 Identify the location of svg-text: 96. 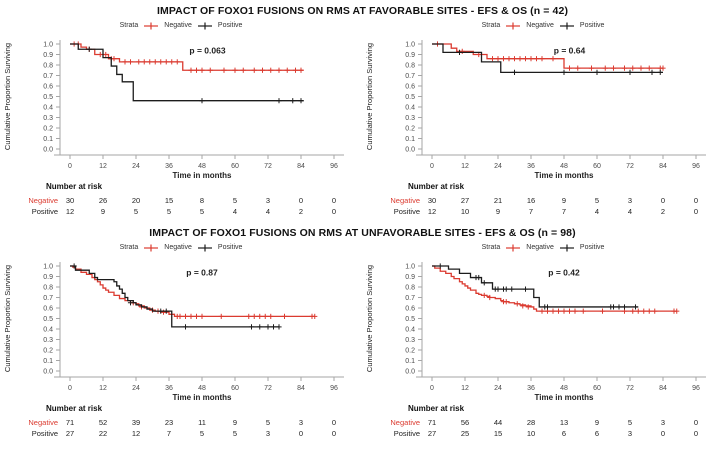
(696, 166).